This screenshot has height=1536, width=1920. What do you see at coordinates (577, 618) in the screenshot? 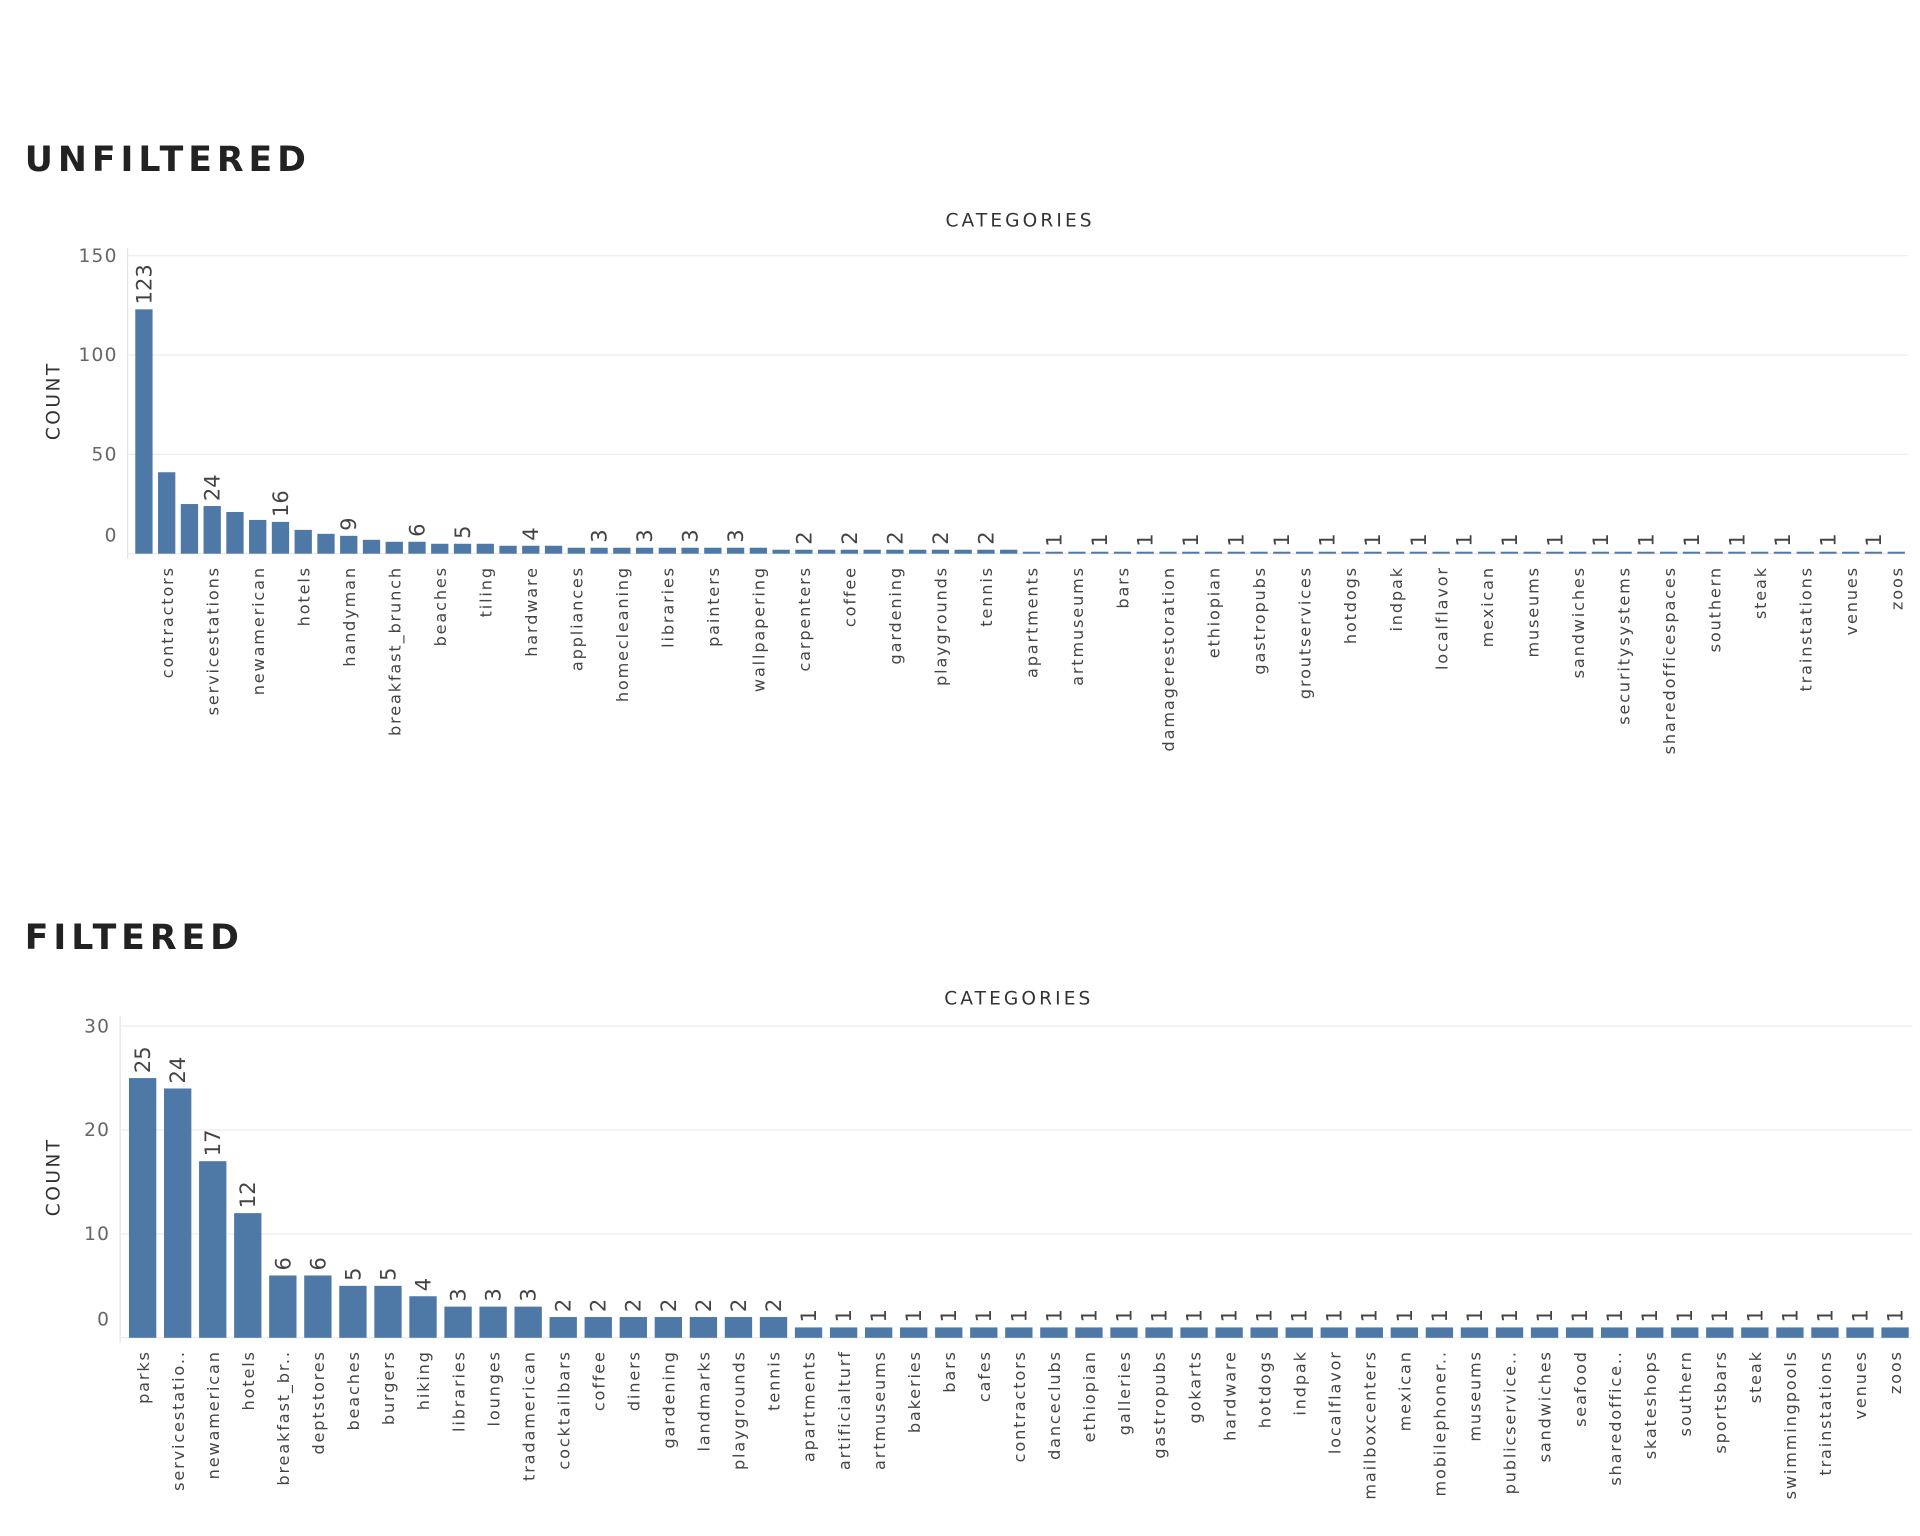
I see `x-tick-label: appliances` at bounding box center [577, 618].